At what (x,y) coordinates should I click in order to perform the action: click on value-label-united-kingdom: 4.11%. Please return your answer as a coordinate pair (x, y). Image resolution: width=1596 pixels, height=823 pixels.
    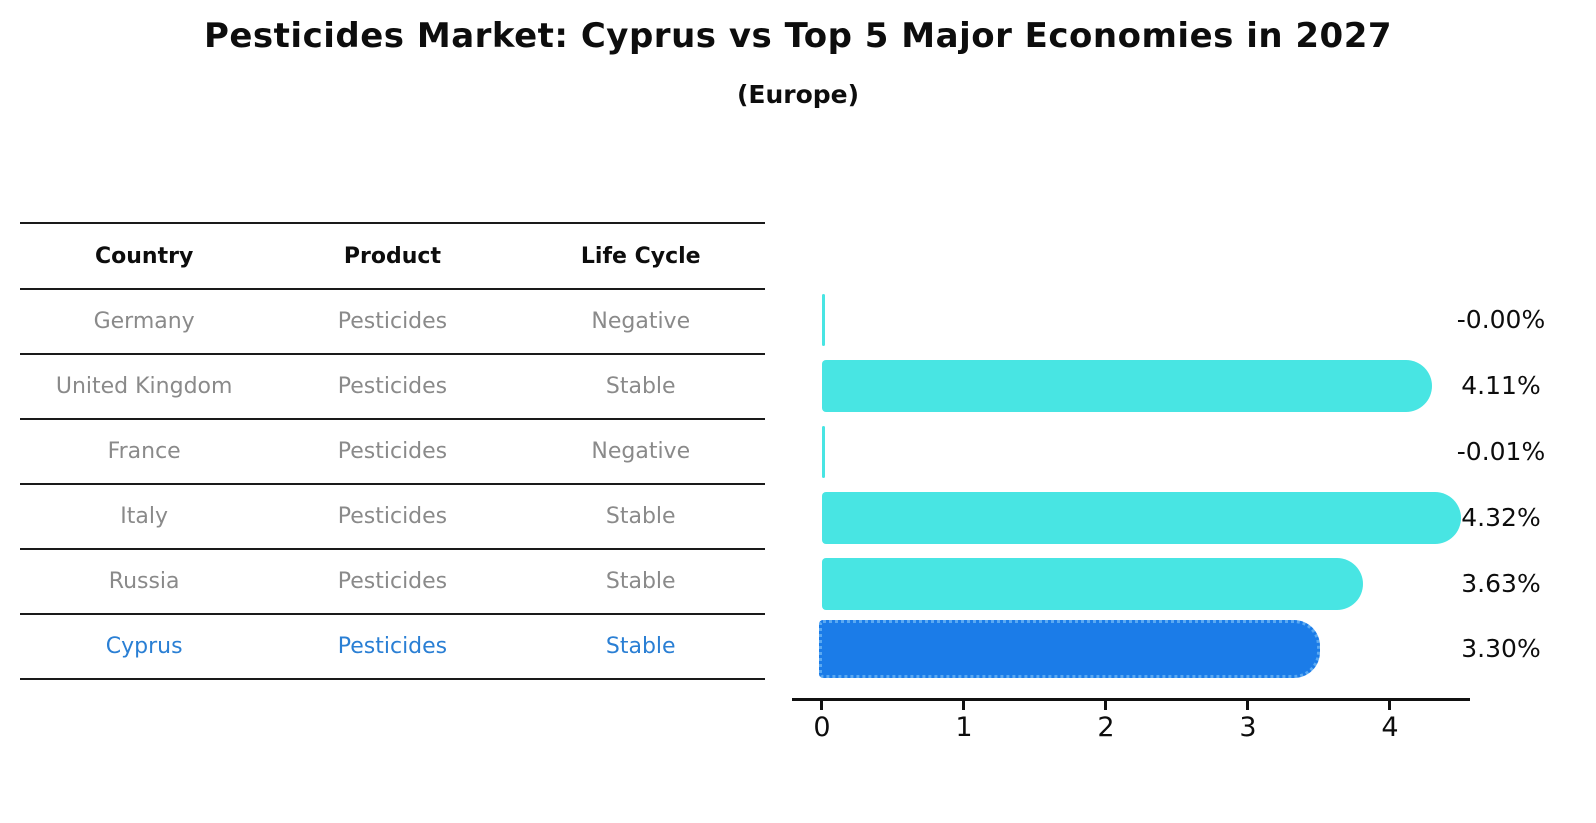
    Looking at the image, I should click on (1501, 385).